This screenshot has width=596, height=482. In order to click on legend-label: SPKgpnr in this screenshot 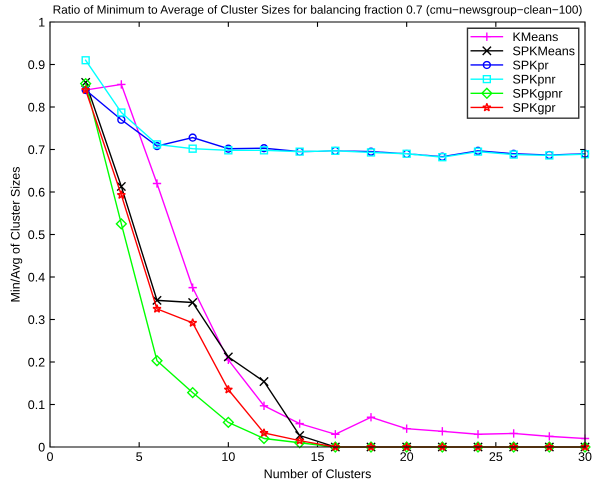, I will do `click(537, 94)`.